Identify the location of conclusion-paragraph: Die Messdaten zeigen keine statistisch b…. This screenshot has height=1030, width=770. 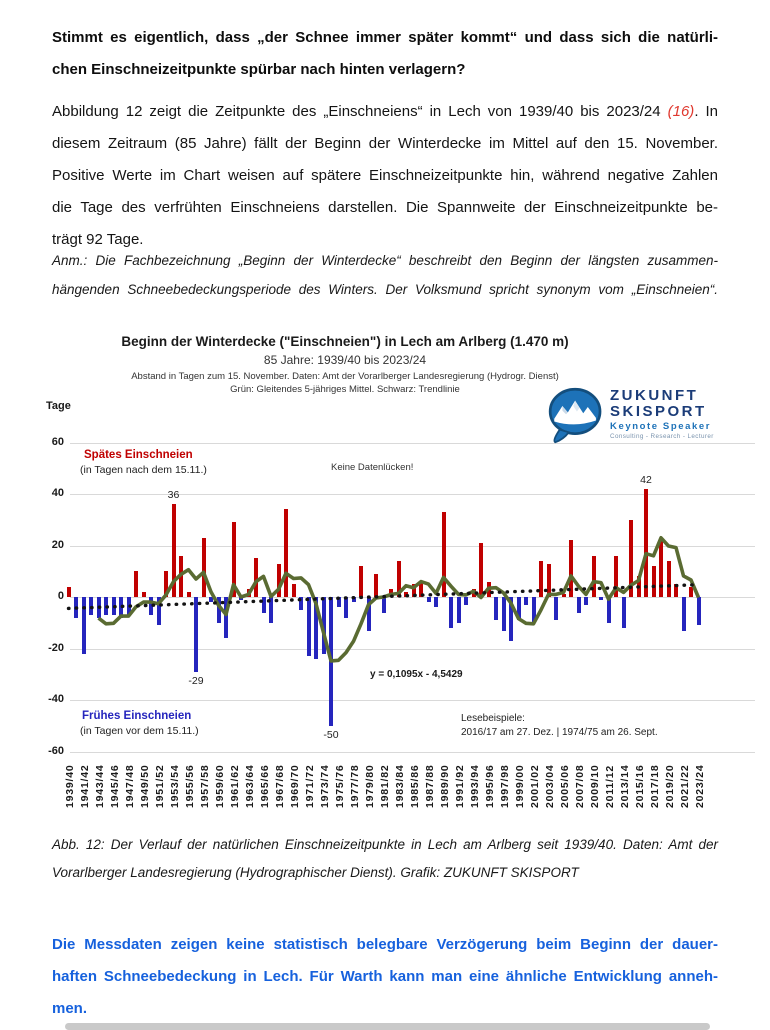
(385, 977).